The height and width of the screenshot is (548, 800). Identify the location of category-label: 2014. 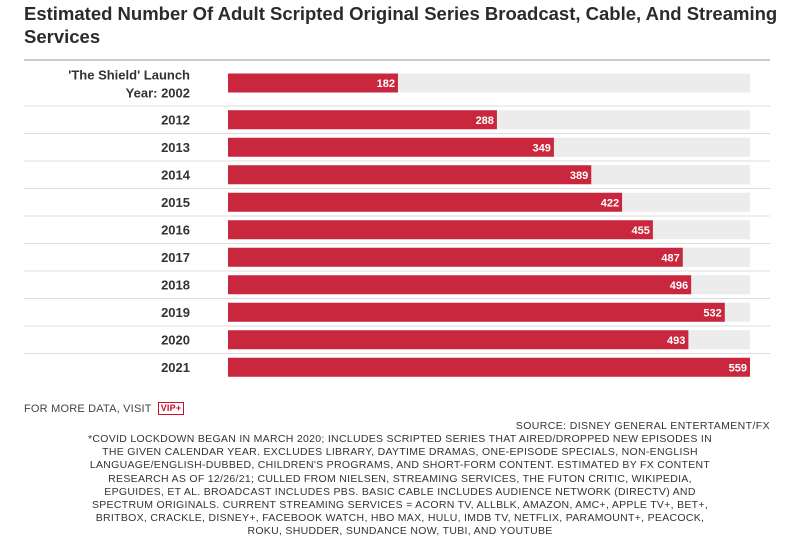
(176, 174).